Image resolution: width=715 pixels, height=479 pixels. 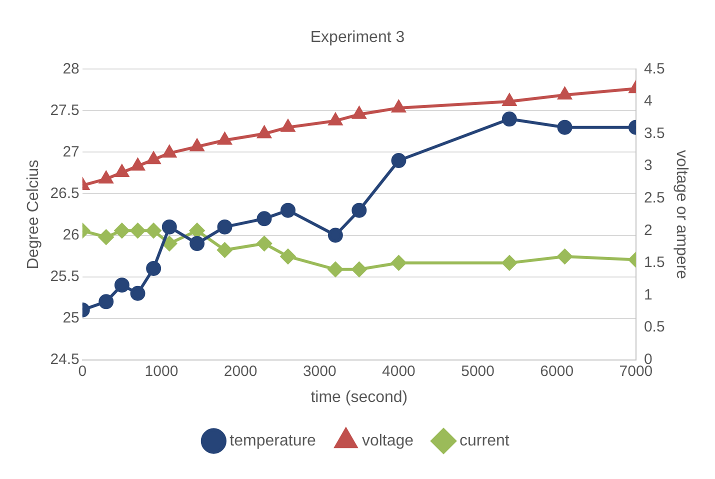 I want to click on y2-tick-label: 4, so click(x=648, y=101).